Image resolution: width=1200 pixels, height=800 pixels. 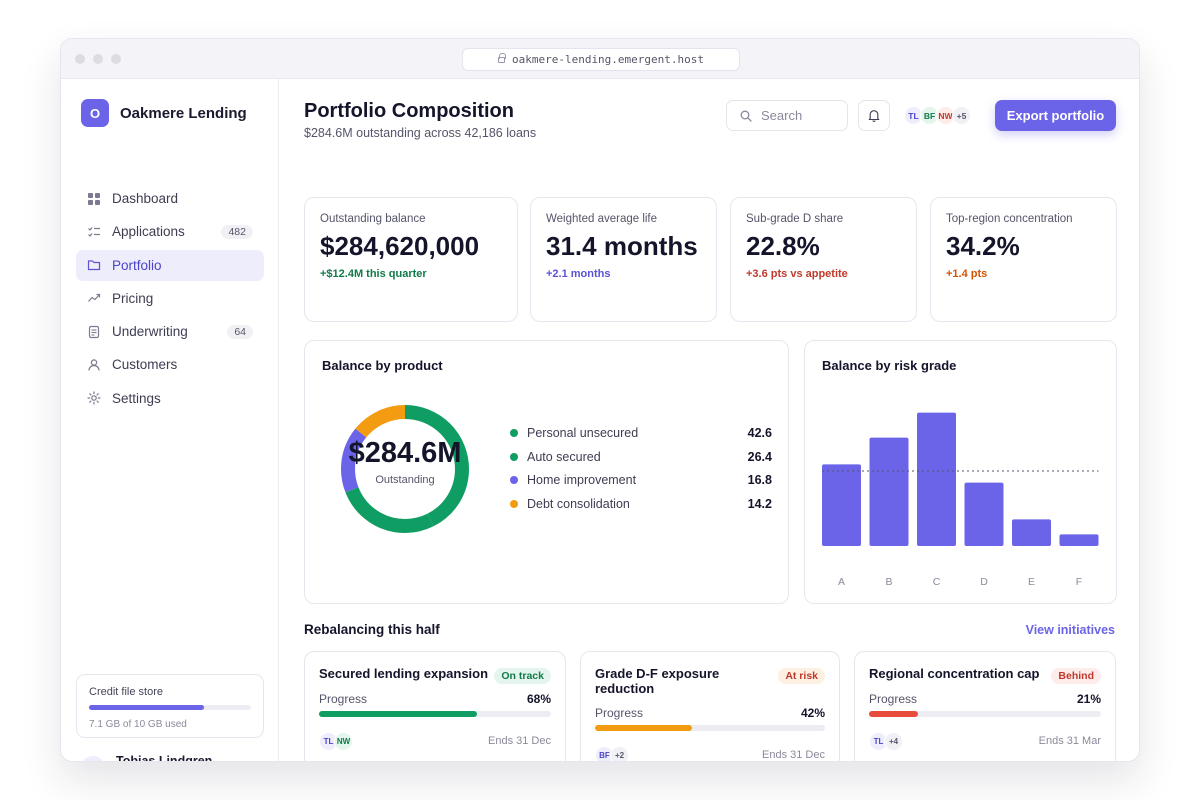 I want to click on browser-chrome: oakmere-lending.emergent.host, so click(x=600, y=59).